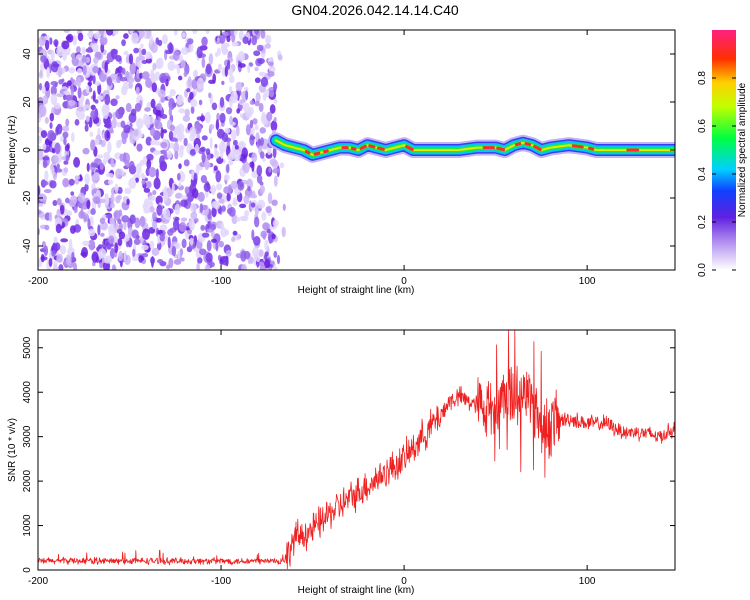 This screenshot has height=600, width=750. What do you see at coordinates (27, 436) in the screenshot?
I see `snr-ytick-label: 3000` at bounding box center [27, 436].